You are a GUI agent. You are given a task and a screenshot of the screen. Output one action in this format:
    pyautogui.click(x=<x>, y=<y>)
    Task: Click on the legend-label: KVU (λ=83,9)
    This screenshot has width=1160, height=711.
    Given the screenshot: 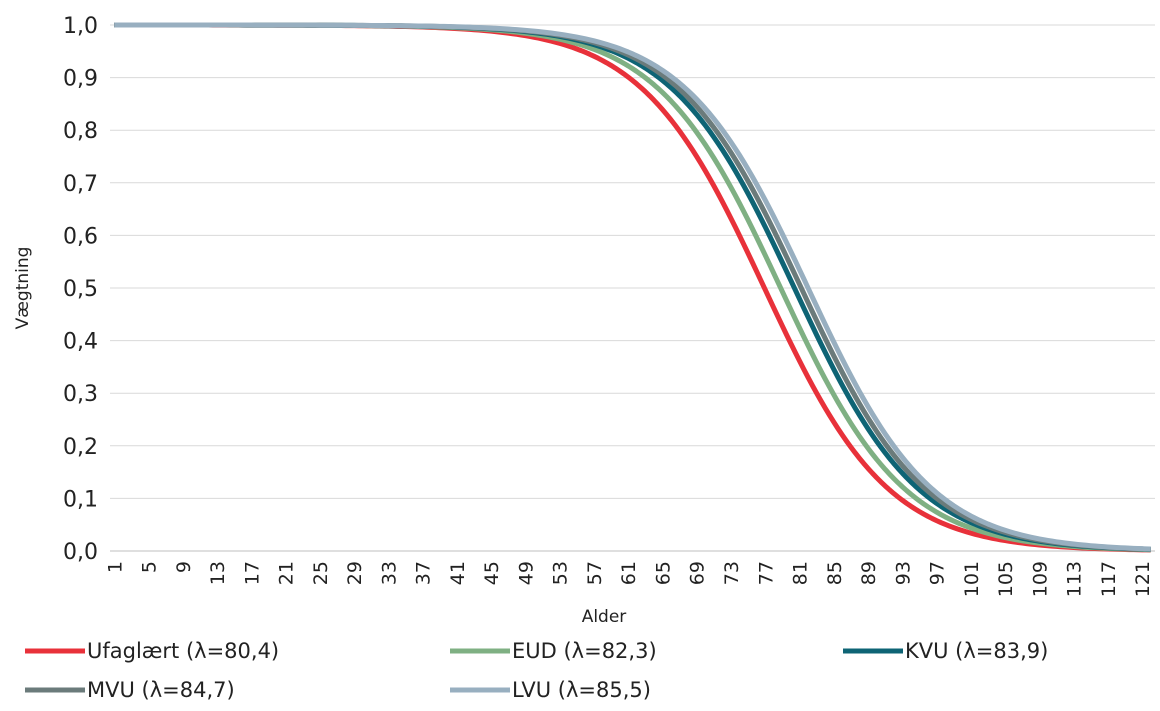 What is the action you would take?
    pyautogui.click(x=976, y=651)
    